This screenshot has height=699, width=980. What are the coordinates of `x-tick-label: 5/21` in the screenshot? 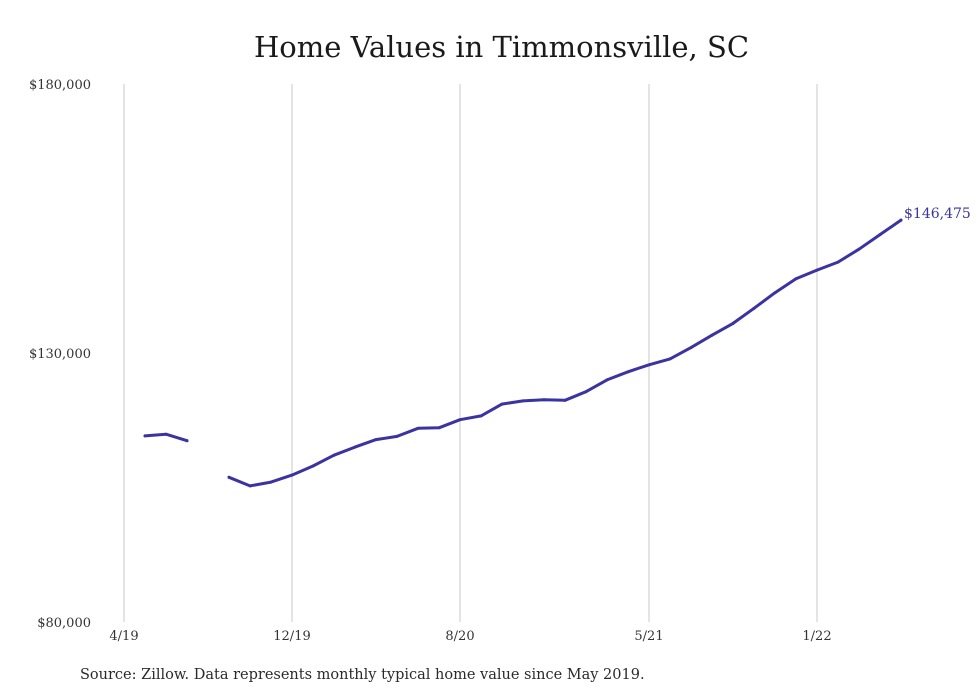 It's located at (648, 636).